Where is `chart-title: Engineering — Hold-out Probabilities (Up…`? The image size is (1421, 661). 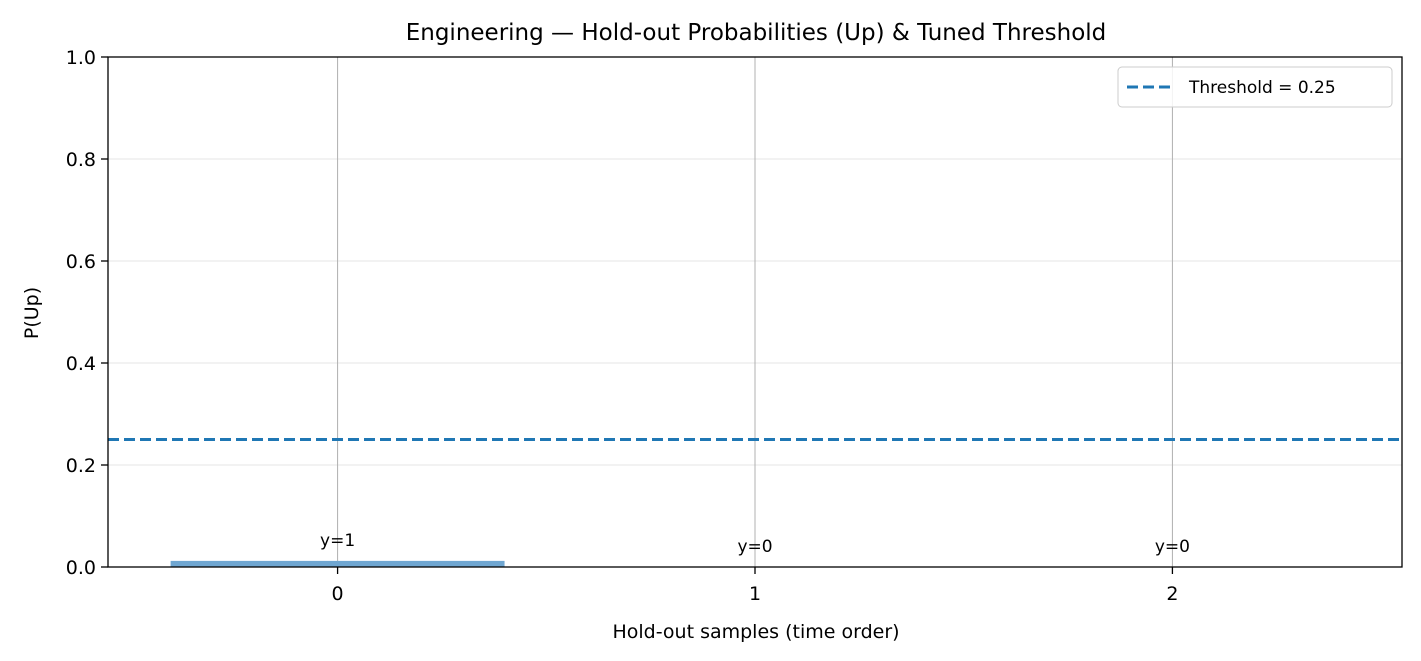
chart-title: Engineering — Hold-out Probabilities (Up… is located at coordinates (756, 33).